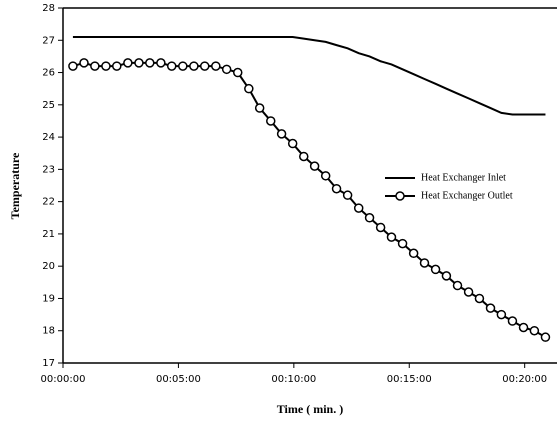 The height and width of the screenshot is (426, 557). What do you see at coordinates (310, 409) in the screenshot?
I see `x-axis-label: Time ( min. )` at bounding box center [310, 409].